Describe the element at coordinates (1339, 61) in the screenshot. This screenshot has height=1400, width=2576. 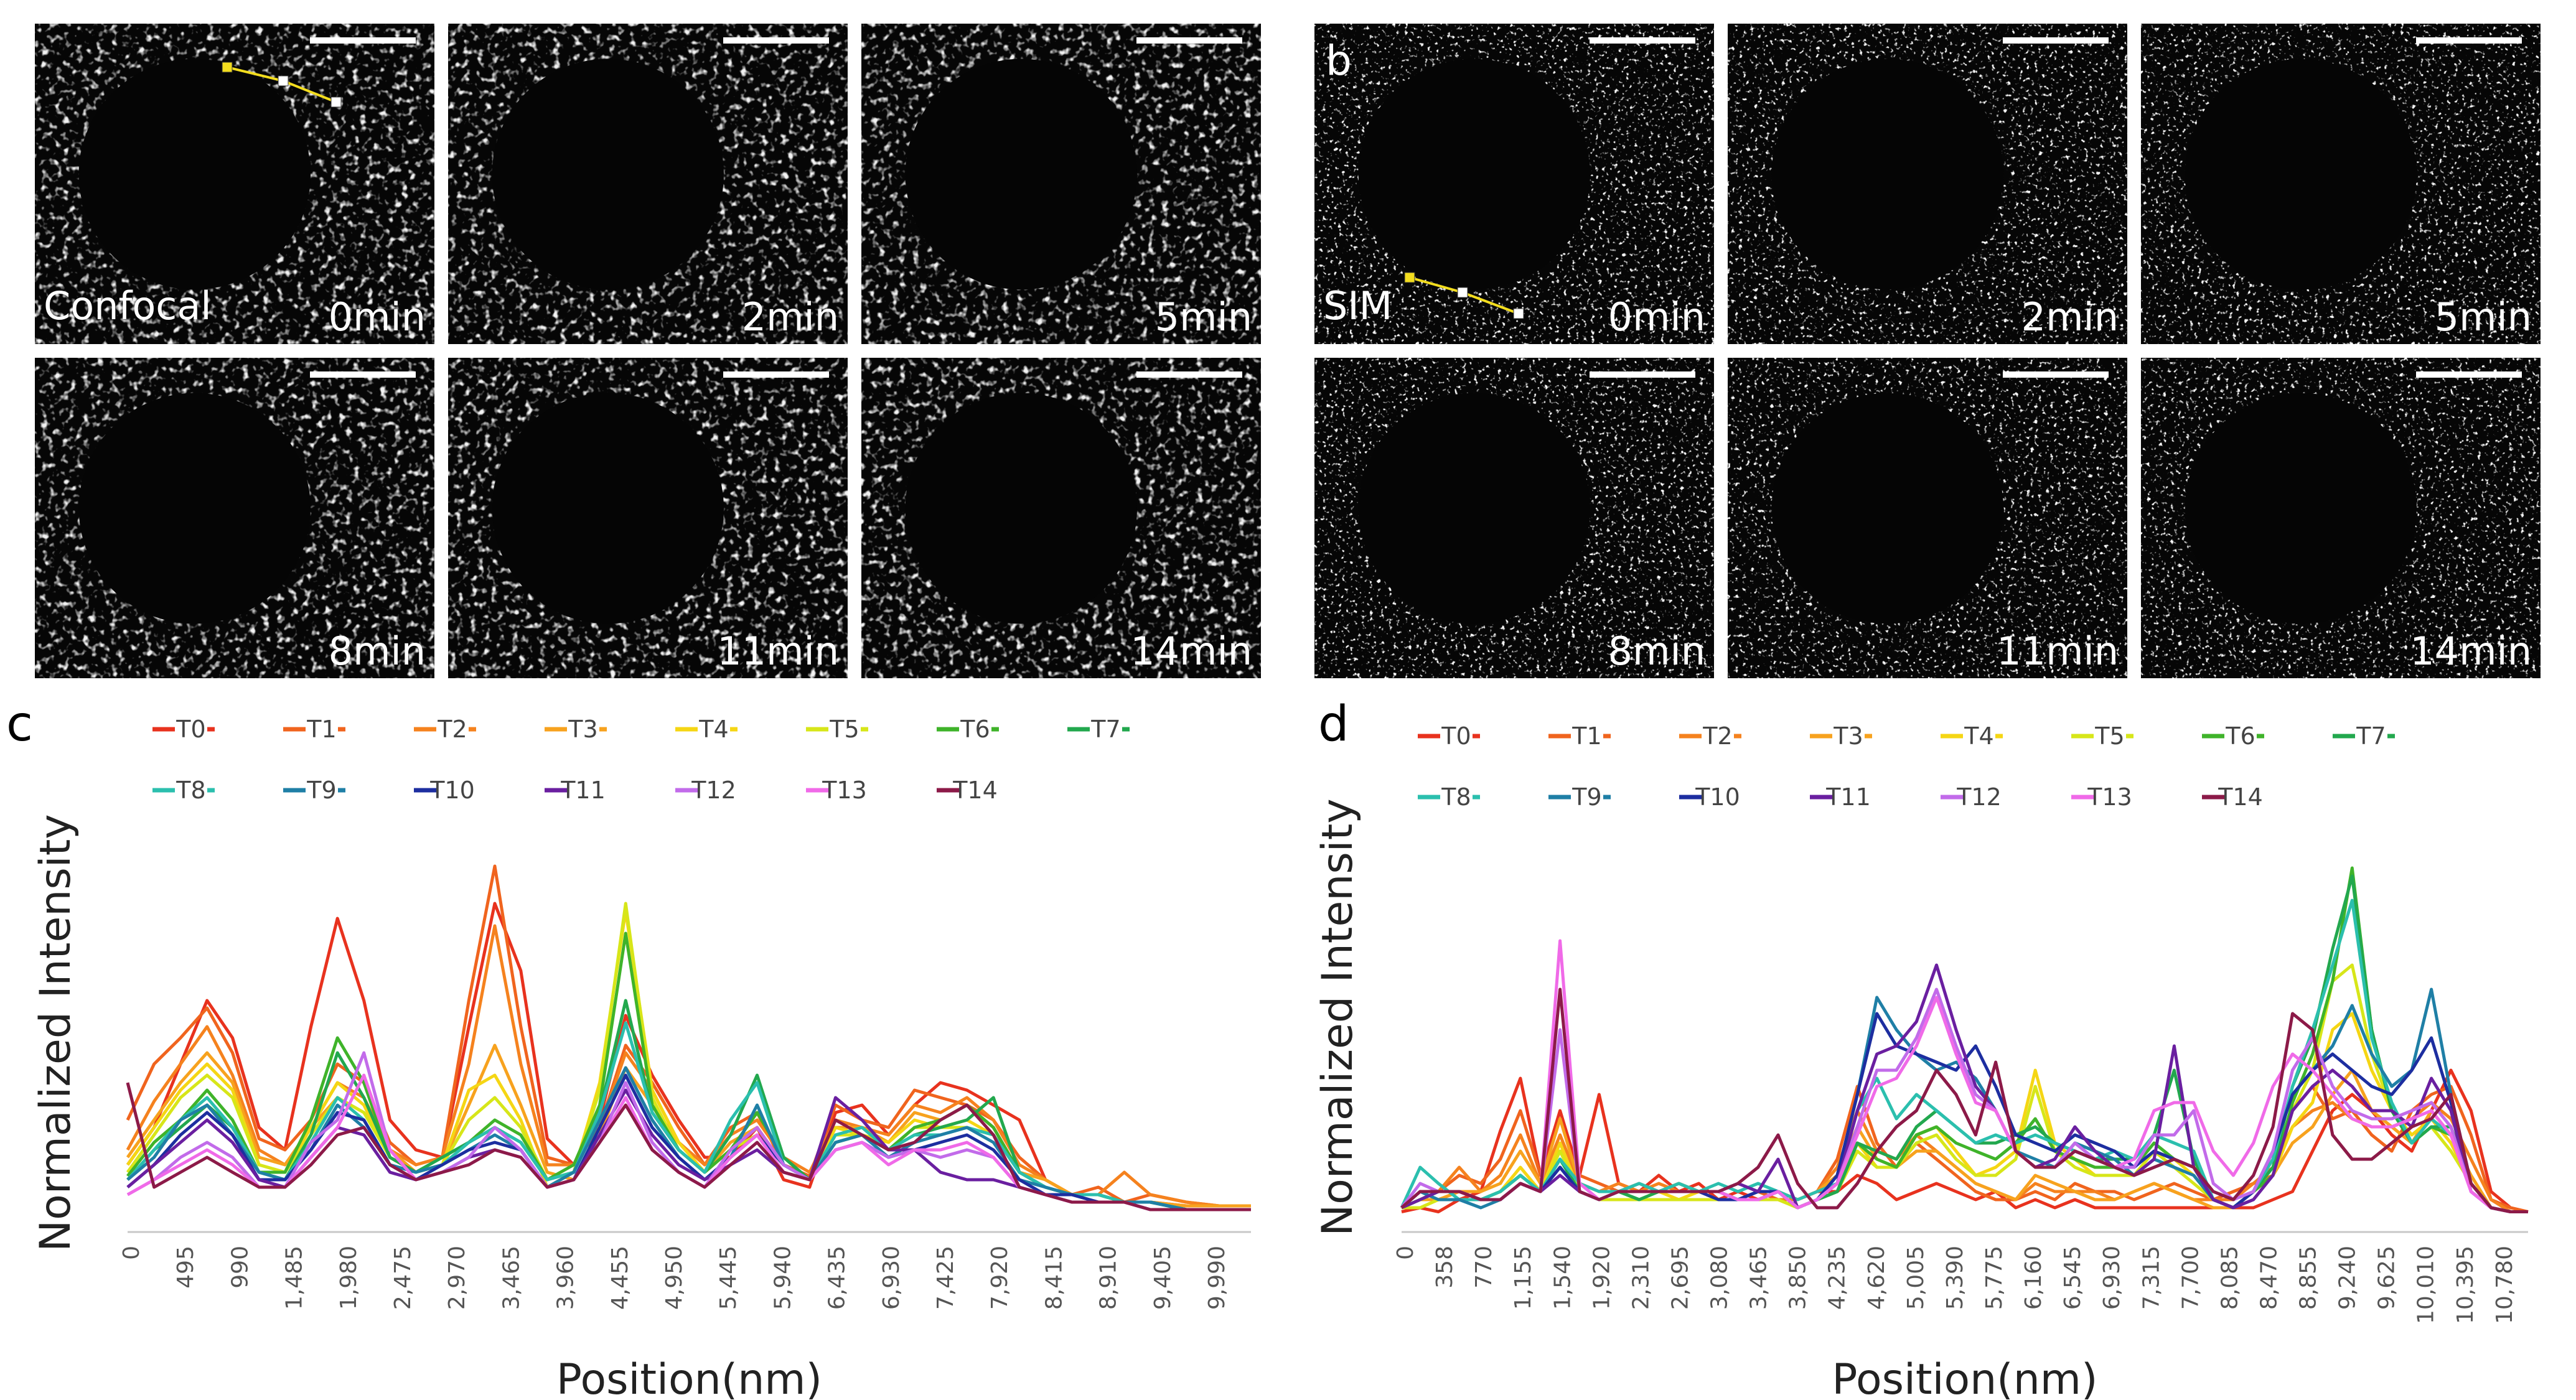
I see `panel-b-letter: b` at that location.